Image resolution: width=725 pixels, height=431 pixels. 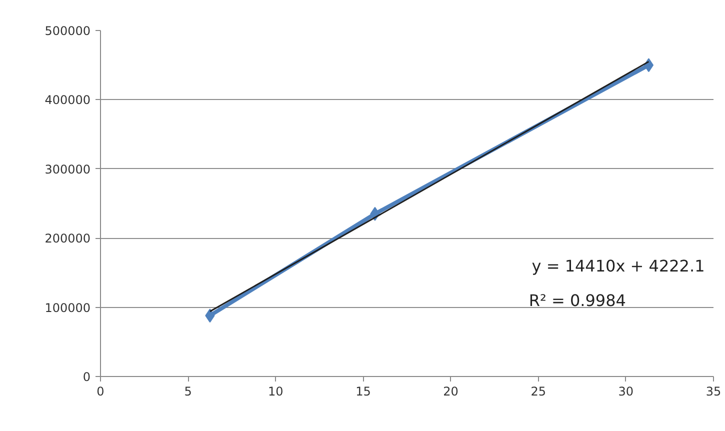 I want to click on y-tick-label: 100000, so click(x=67, y=307).